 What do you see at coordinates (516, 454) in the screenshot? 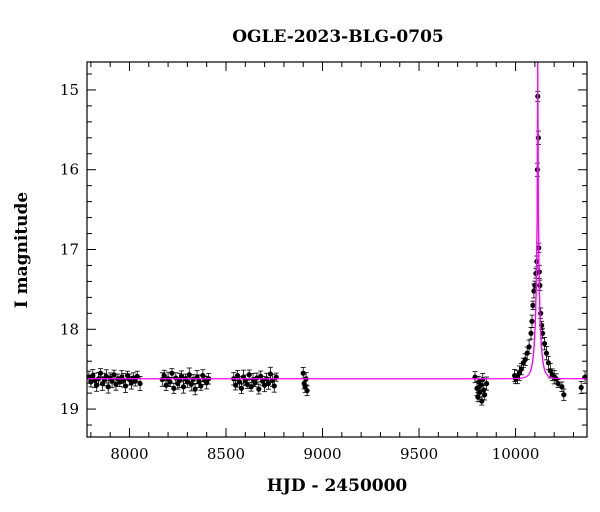
I see `x-tick-label: 10000` at bounding box center [516, 454].